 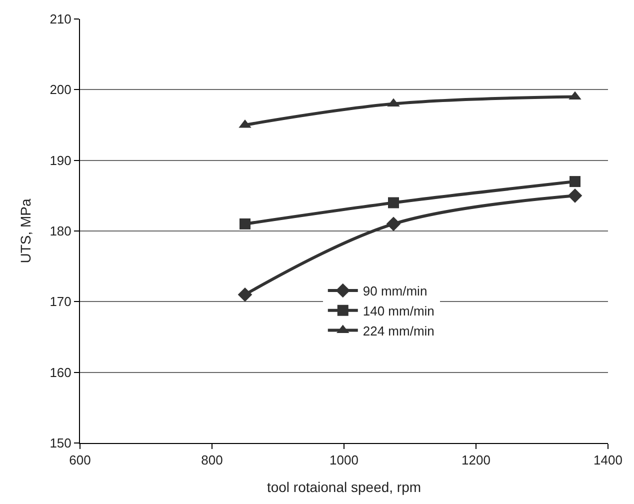 I want to click on x-tick-label: 600, so click(x=80, y=460).